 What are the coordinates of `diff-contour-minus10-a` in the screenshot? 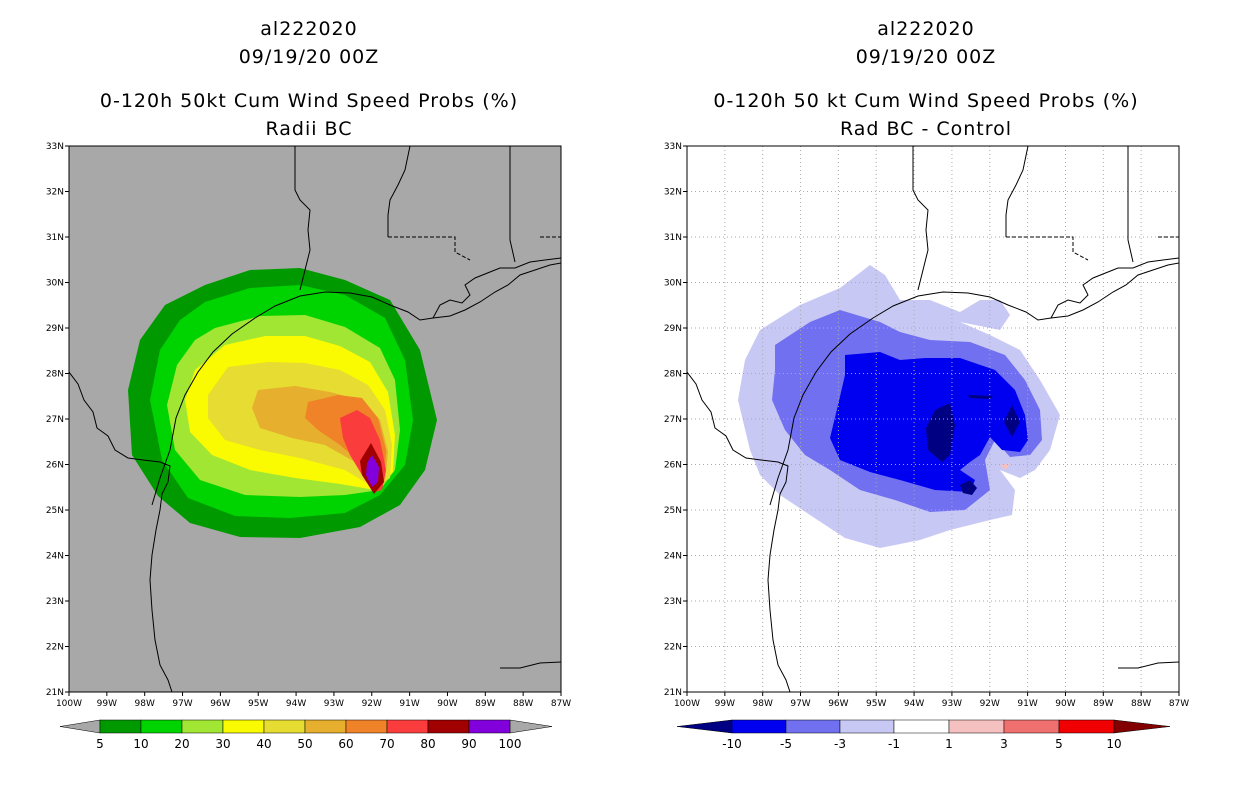 It's located at (940, 432).